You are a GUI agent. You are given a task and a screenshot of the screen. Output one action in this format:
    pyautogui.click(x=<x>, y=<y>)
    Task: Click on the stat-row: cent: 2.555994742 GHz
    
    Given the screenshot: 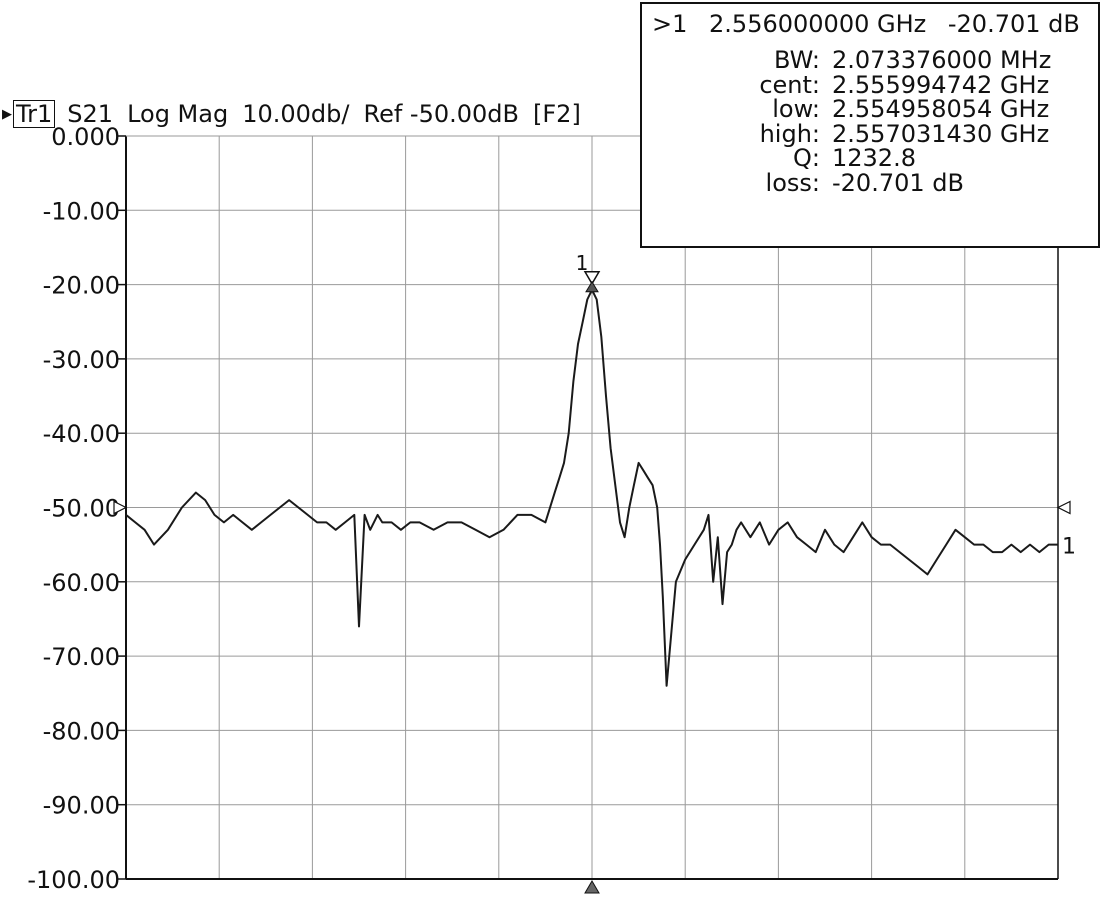 What is the action you would take?
    pyautogui.click(x=846, y=84)
    